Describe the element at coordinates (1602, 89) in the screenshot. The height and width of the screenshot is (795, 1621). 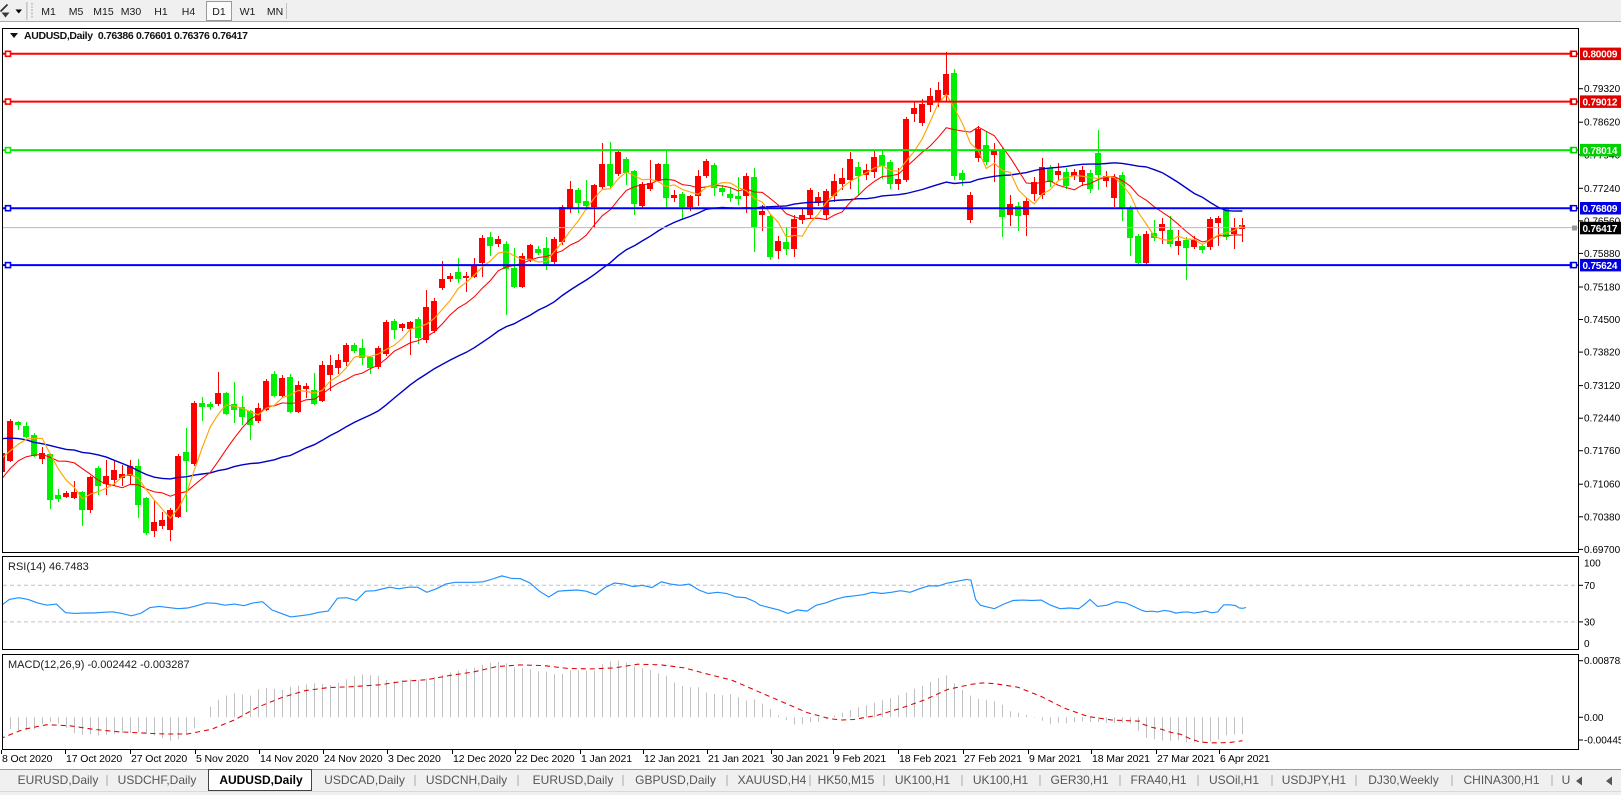
I see `svg-text: 0.79320` at that location.